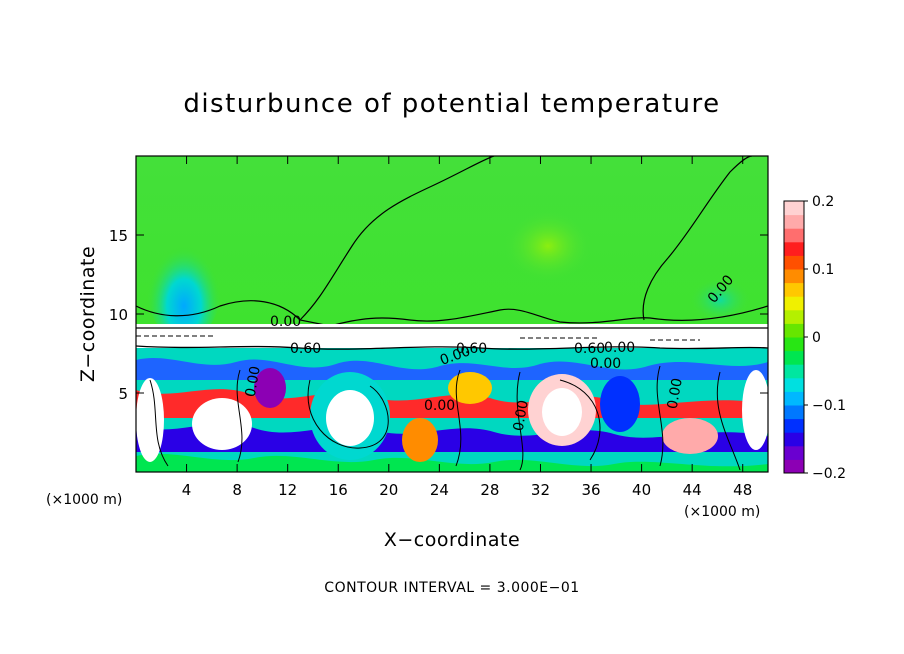  Describe the element at coordinates (825, 338) in the screenshot. I see `colorbar-ticks: 0.2 0.1 0 −0.1 −0.2` at that location.